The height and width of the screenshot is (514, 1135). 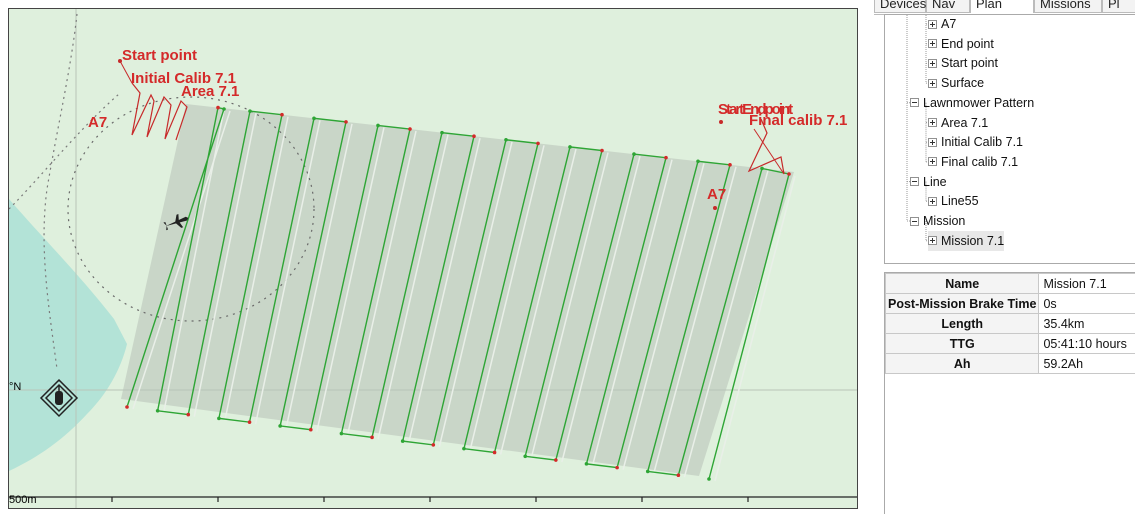 I want to click on area-label: Area 7.1, so click(x=210, y=91).